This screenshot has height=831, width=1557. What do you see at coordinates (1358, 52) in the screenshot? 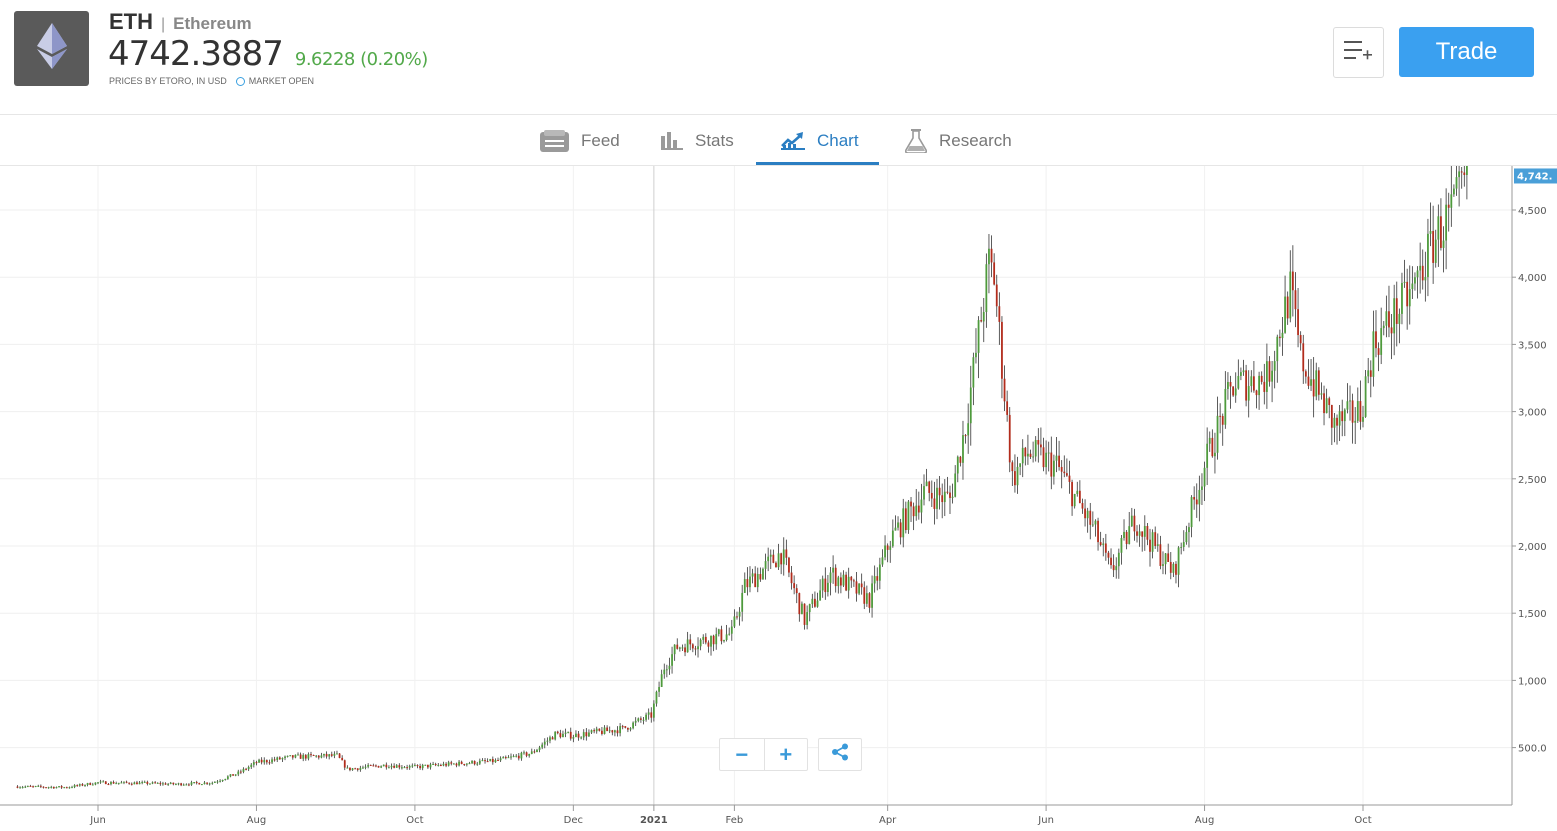
I see `add-to-watchlist-button` at bounding box center [1358, 52].